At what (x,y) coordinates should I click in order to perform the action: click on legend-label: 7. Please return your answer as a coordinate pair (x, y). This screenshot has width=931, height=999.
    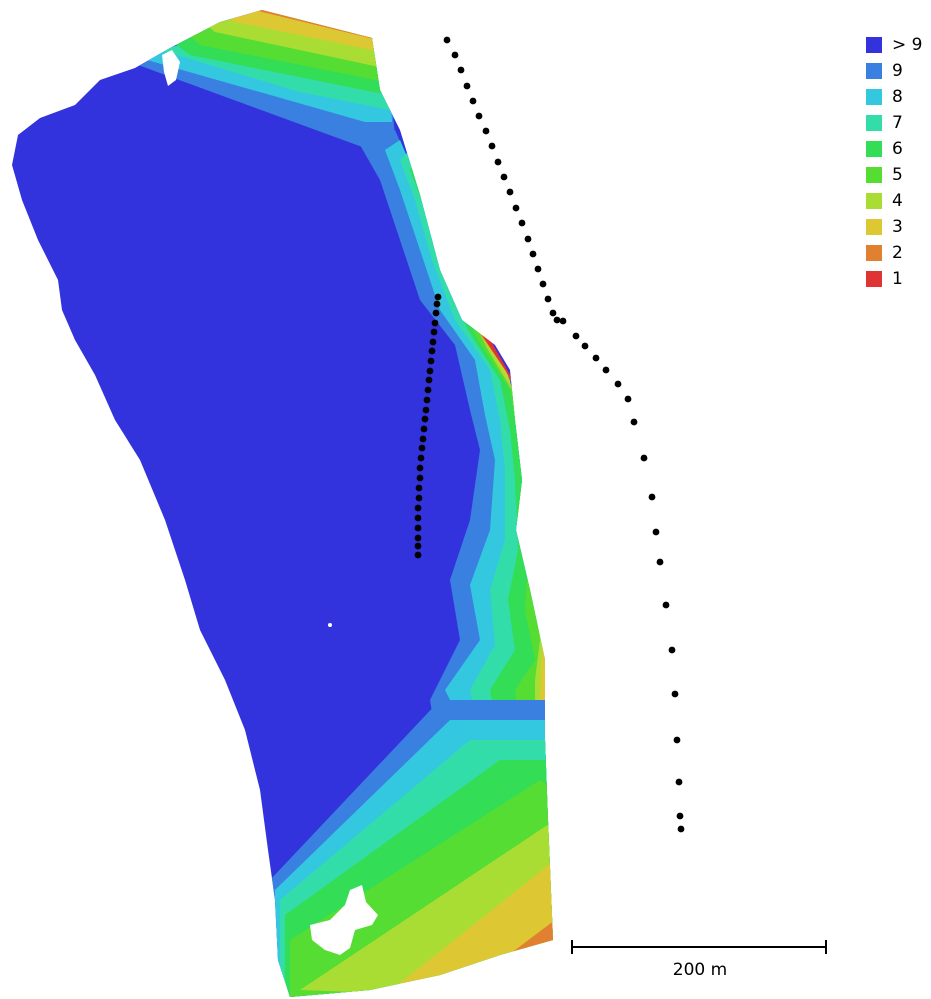
    Looking at the image, I should click on (897, 123).